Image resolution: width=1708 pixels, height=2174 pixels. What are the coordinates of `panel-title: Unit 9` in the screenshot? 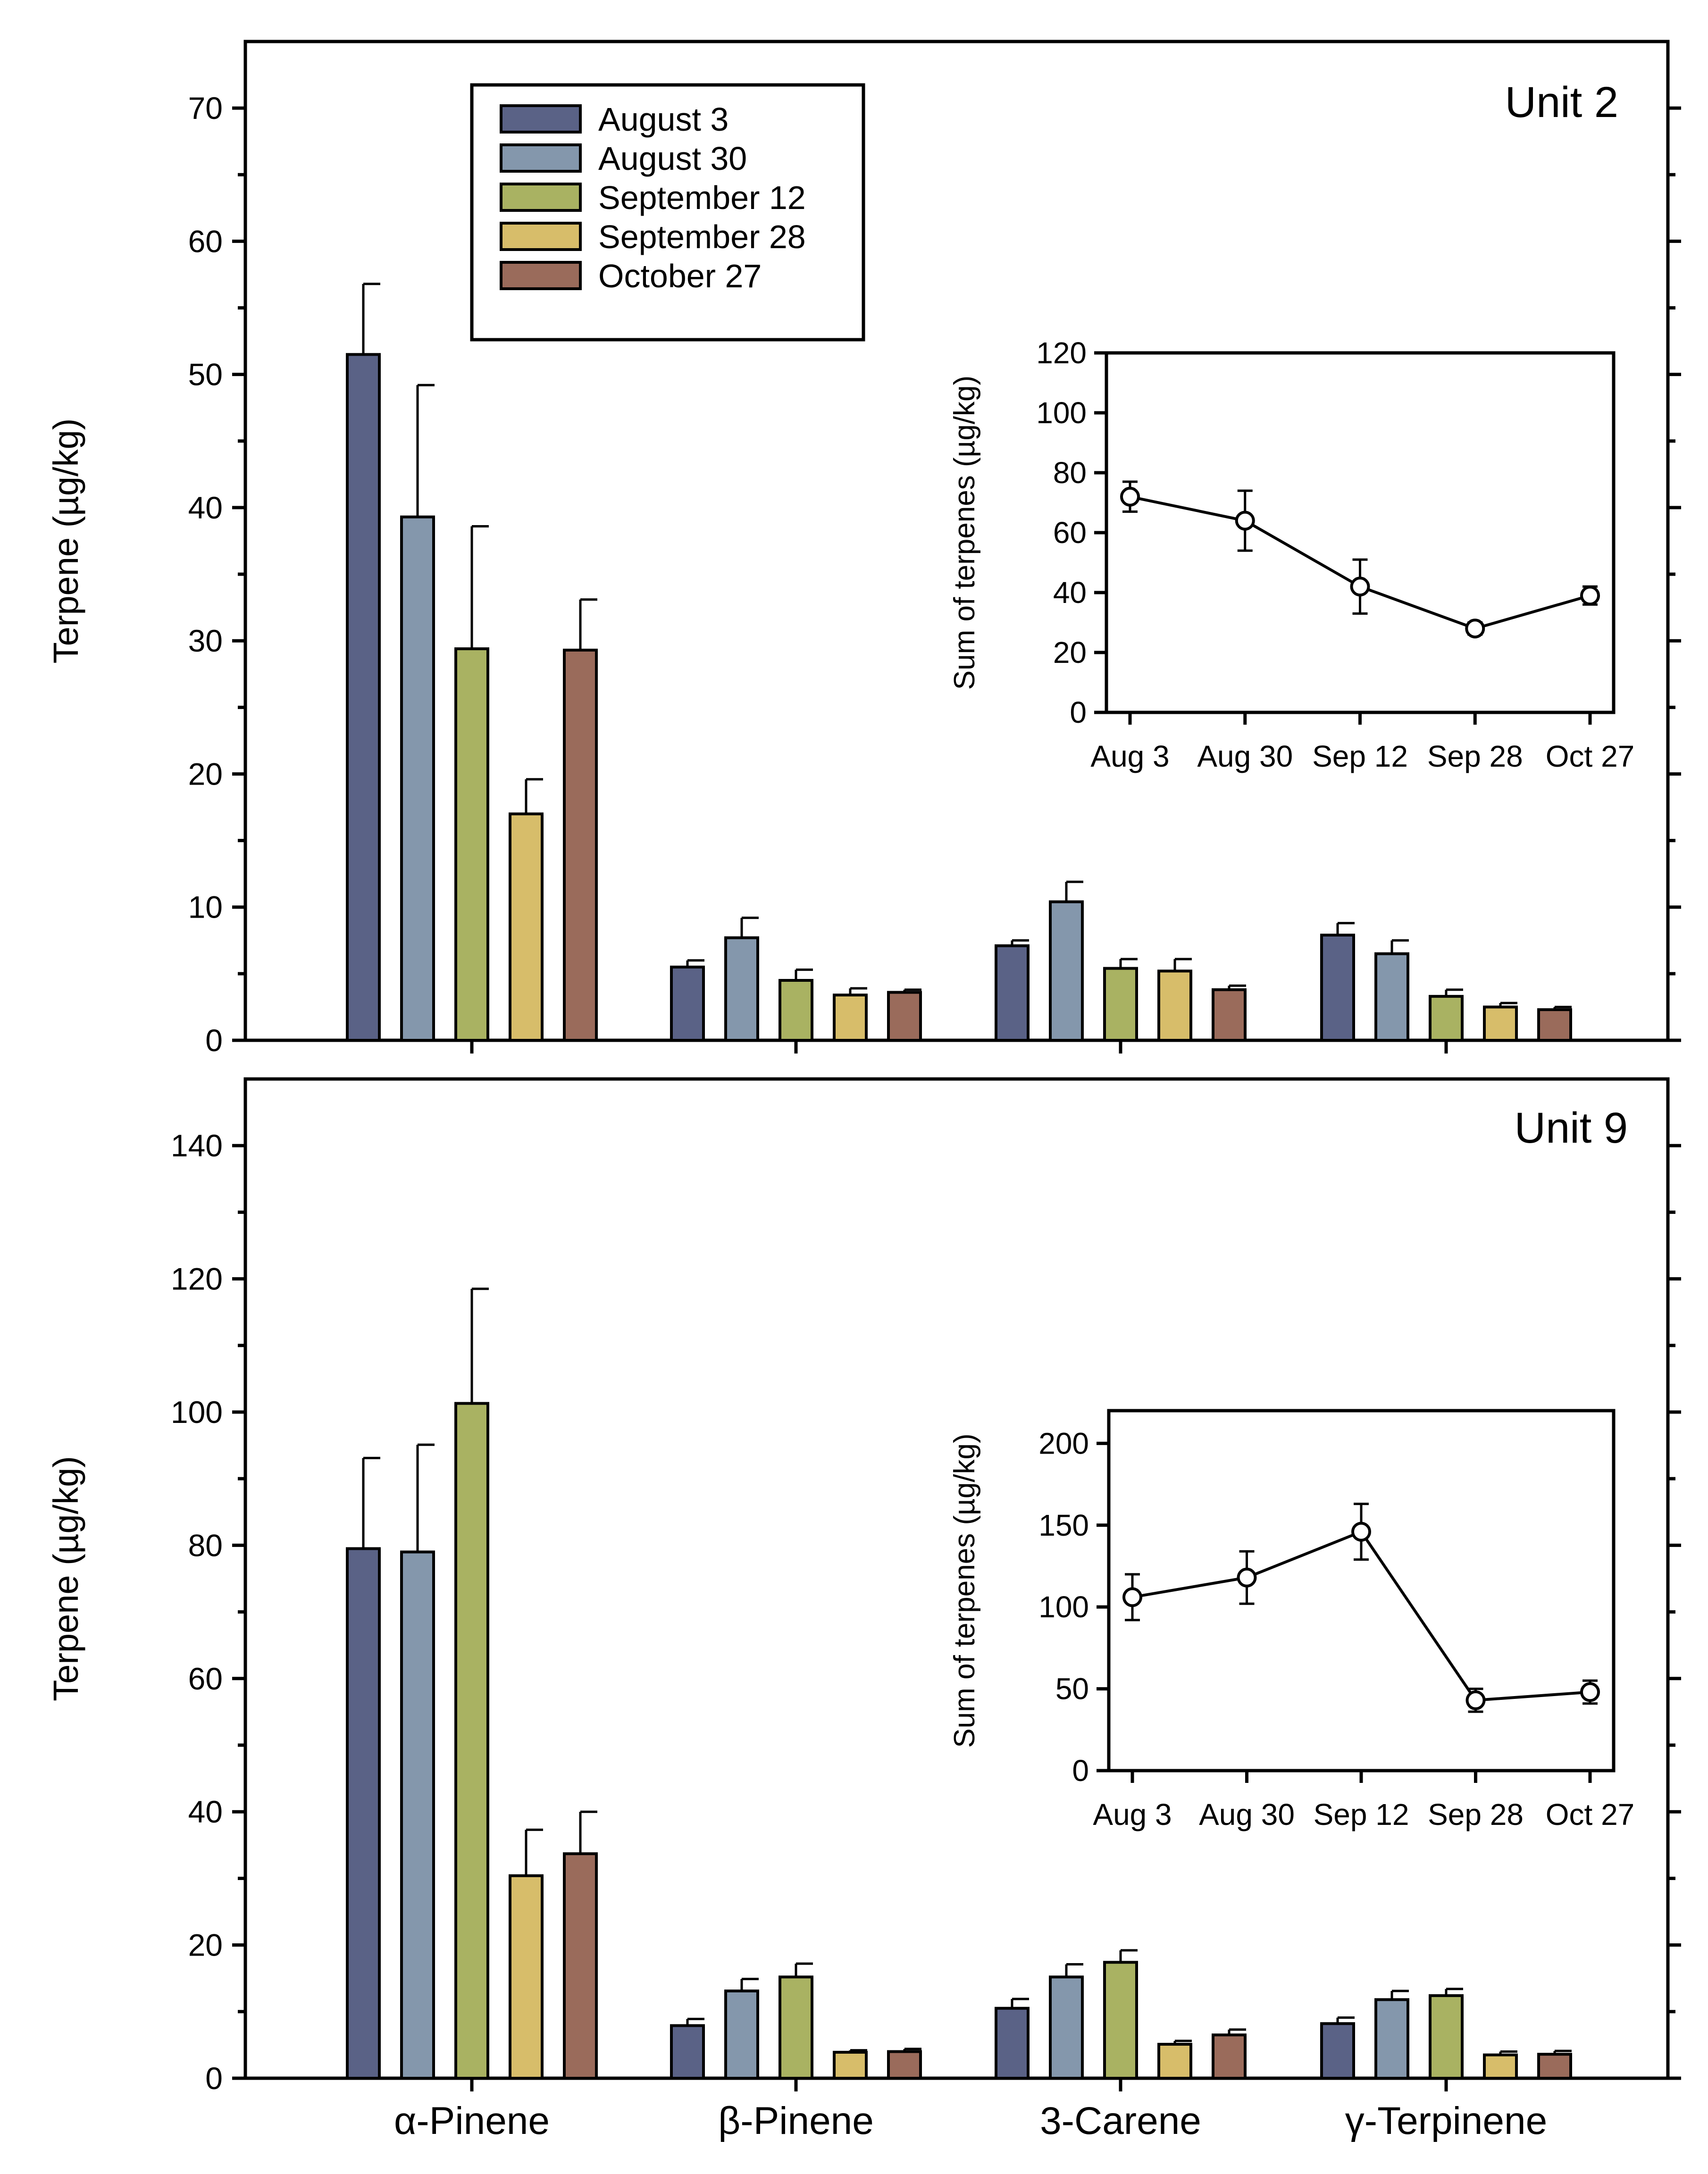 It's located at (1571, 1128).